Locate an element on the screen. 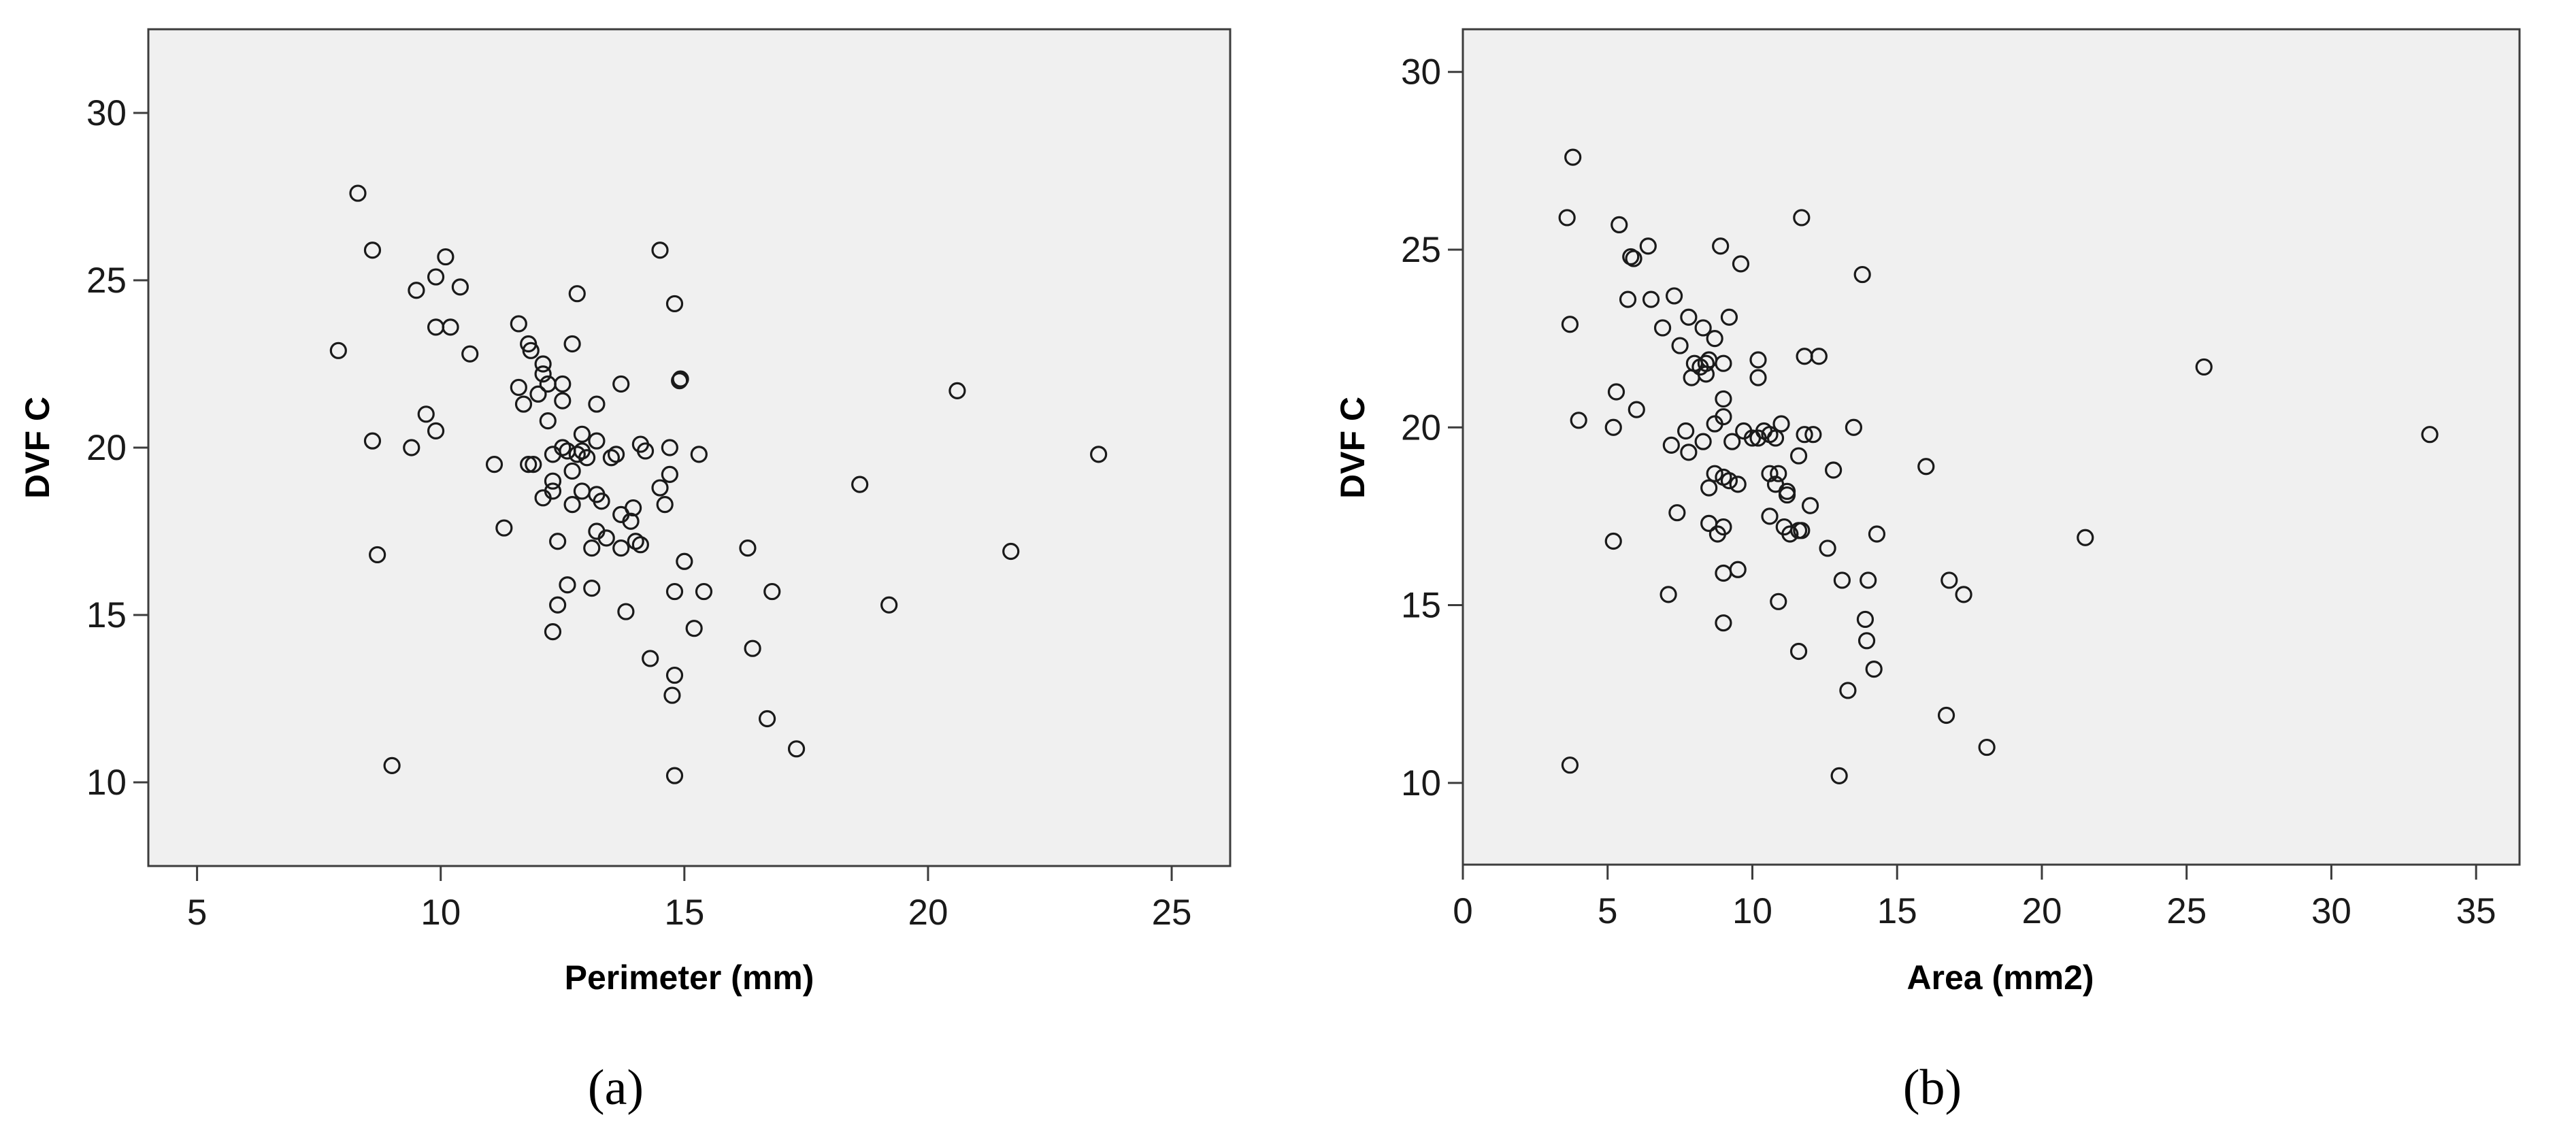  x-axis-title-b: Area (mm2) is located at coordinates (2000, 978).